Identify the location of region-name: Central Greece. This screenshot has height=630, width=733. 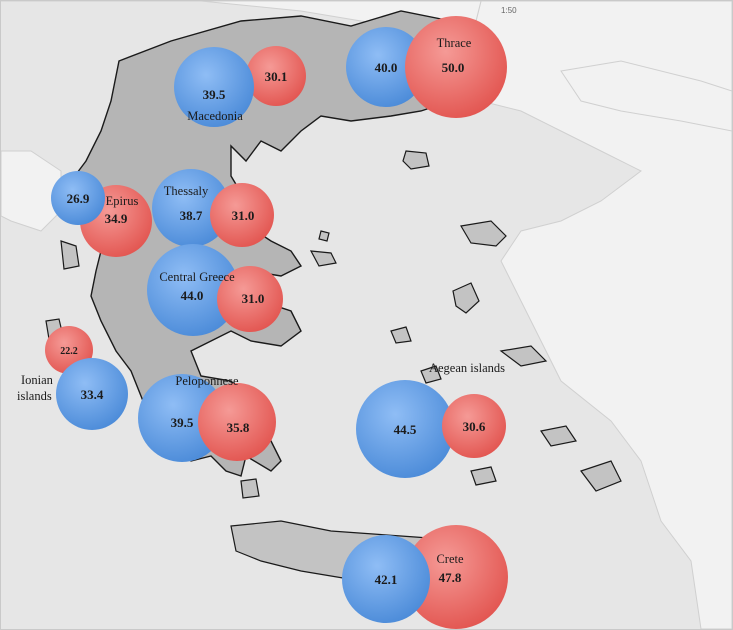
(197, 277).